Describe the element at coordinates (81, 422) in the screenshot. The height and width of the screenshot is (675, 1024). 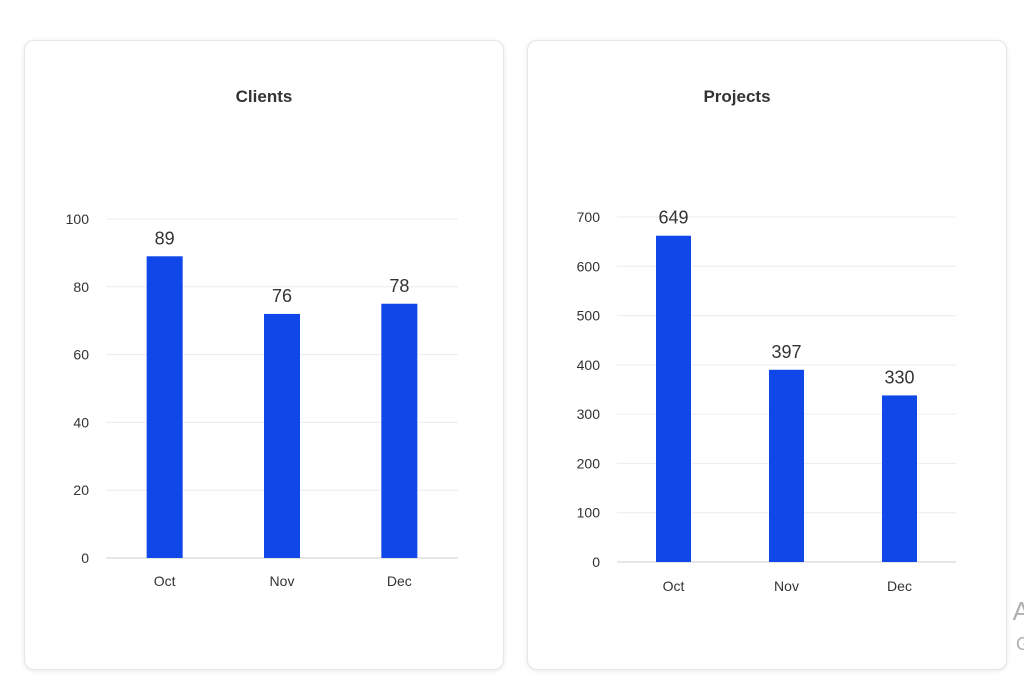
I see `y-tick-label: 40` at that location.